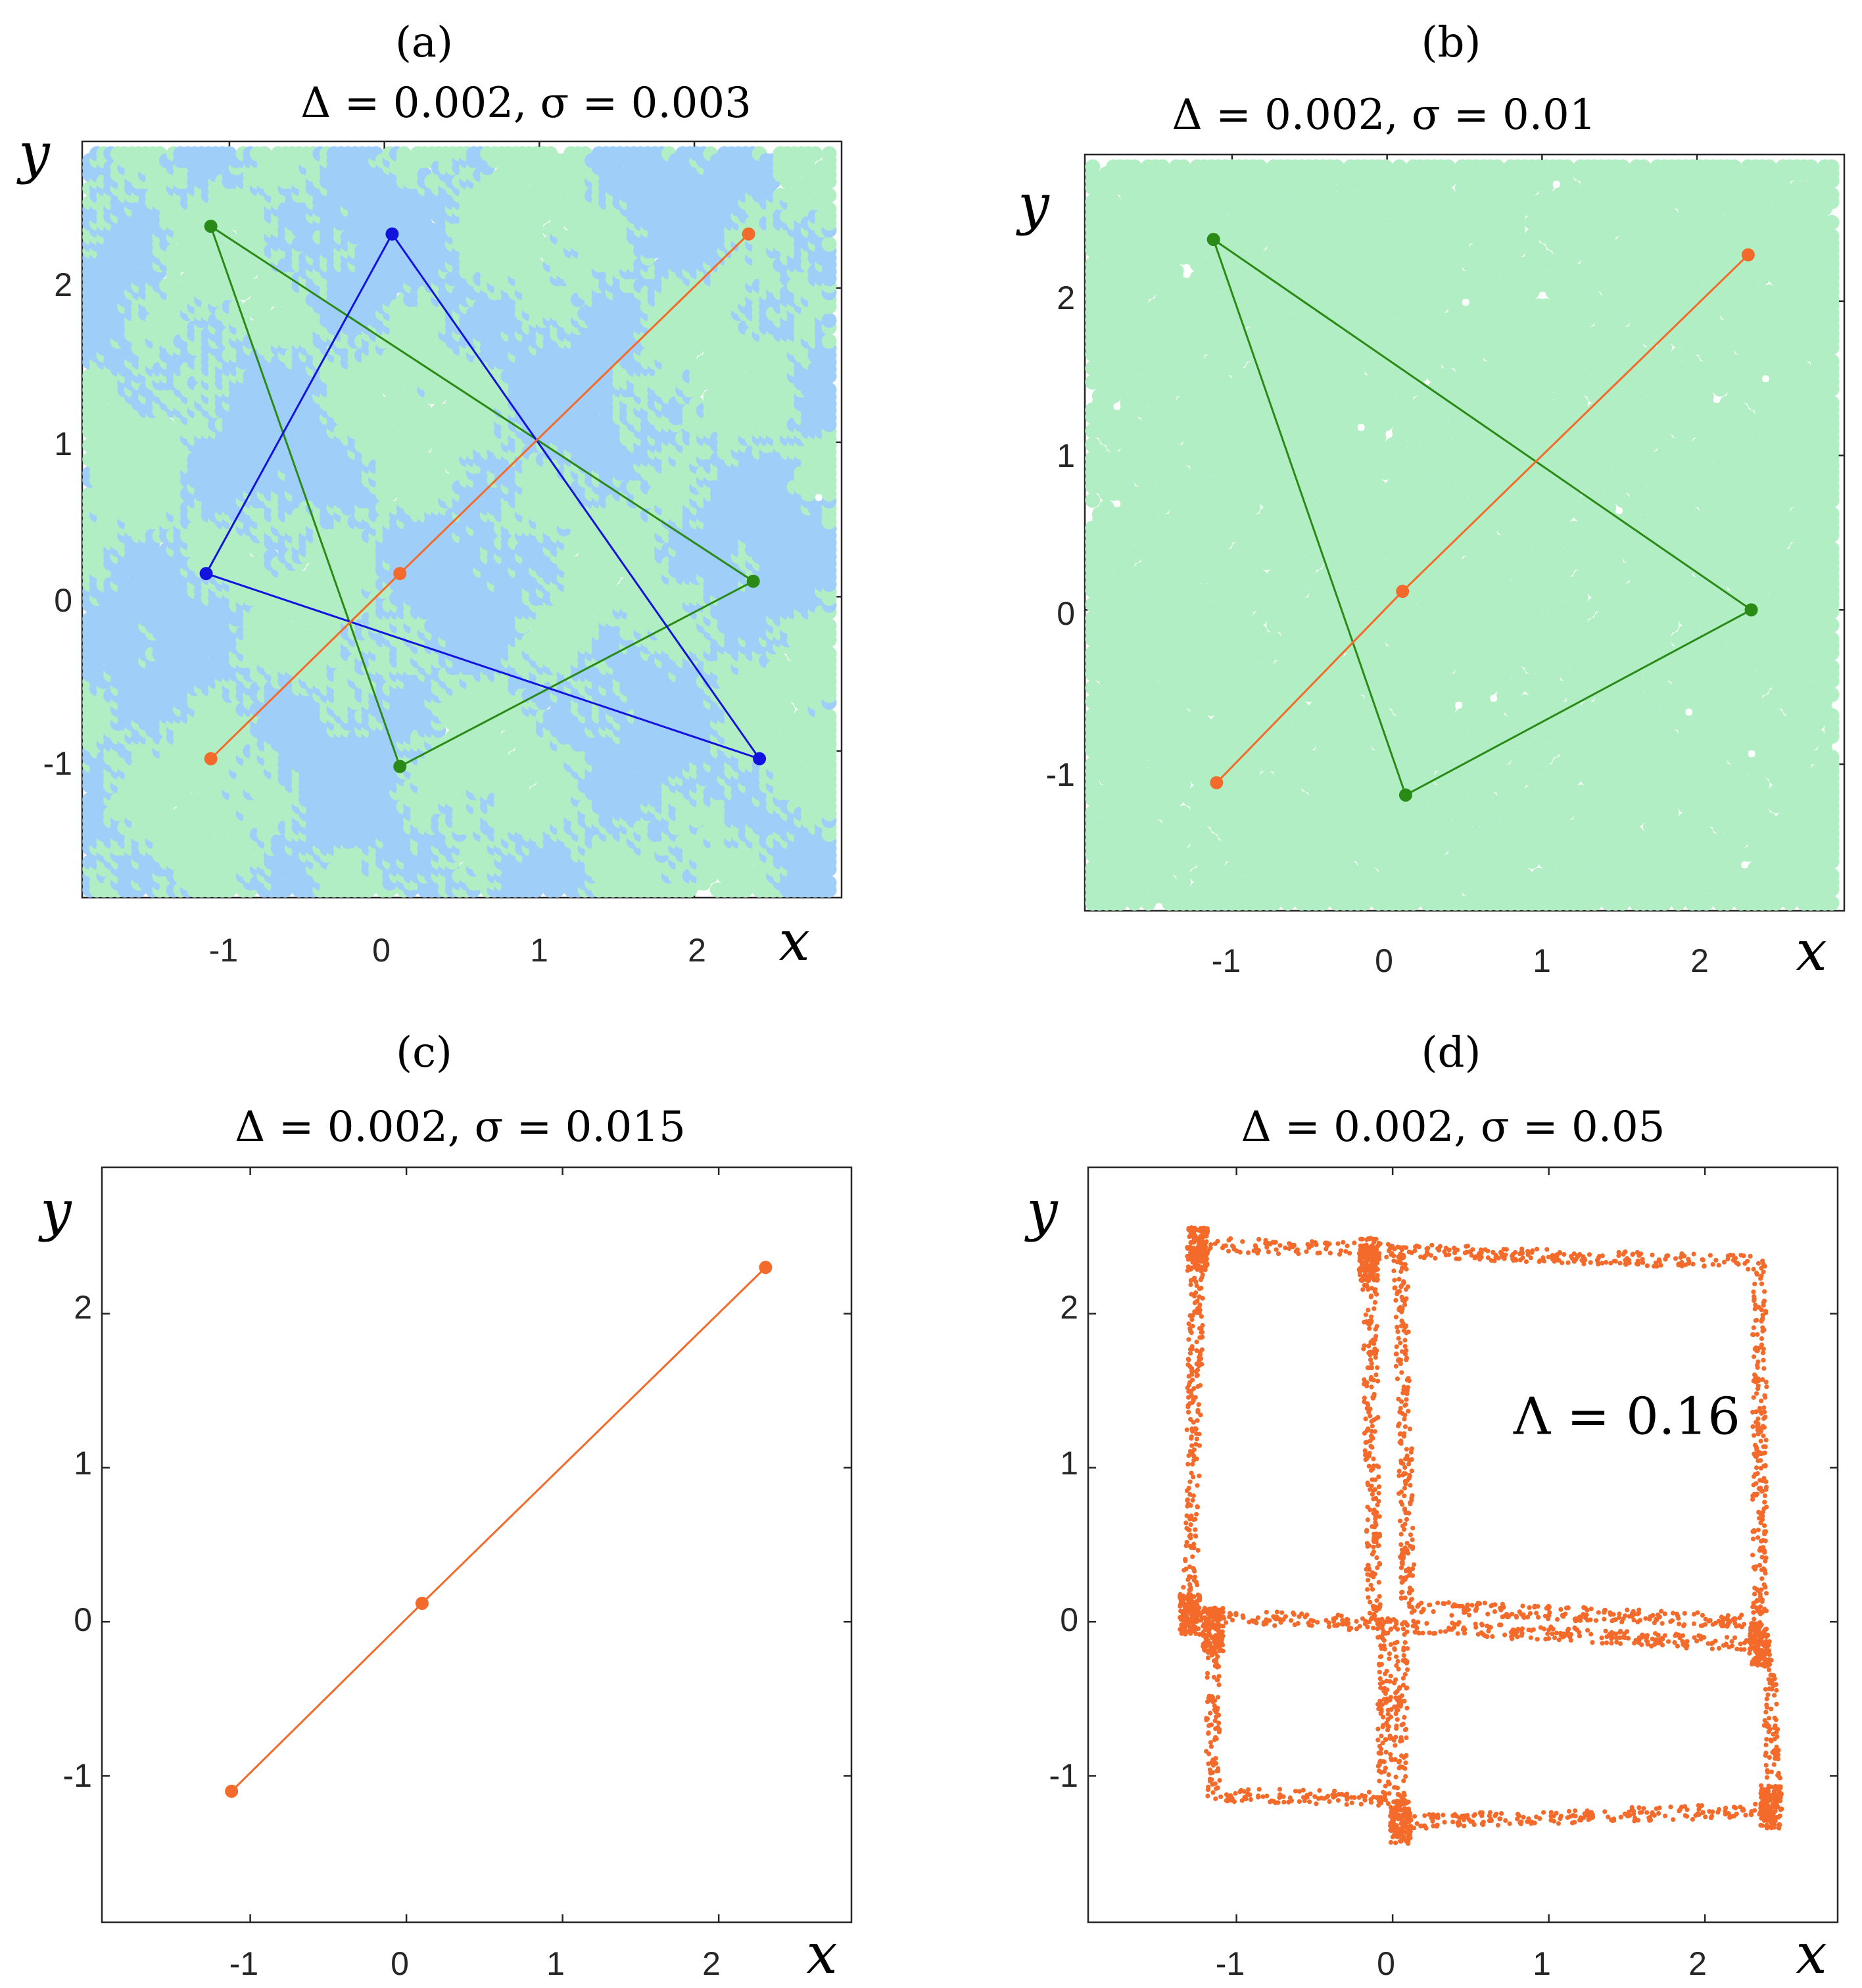 This screenshot has width=1862, height=1988. Describe the element at coordinates (526, 104) in the screenshot. I see `panel-a-title: Δ = 0.002, σ = 0.003` at that location.